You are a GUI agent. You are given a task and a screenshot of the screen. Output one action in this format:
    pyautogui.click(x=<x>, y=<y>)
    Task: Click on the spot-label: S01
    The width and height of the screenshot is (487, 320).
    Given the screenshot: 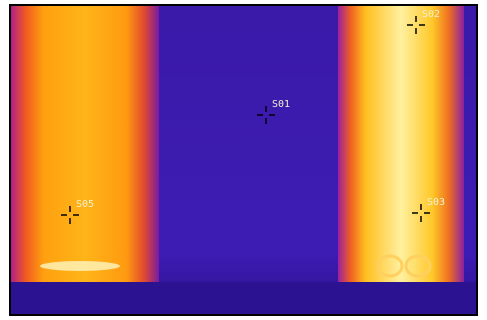 What is the action you would take?
    pyautogui.click(x=281, y=104)
    